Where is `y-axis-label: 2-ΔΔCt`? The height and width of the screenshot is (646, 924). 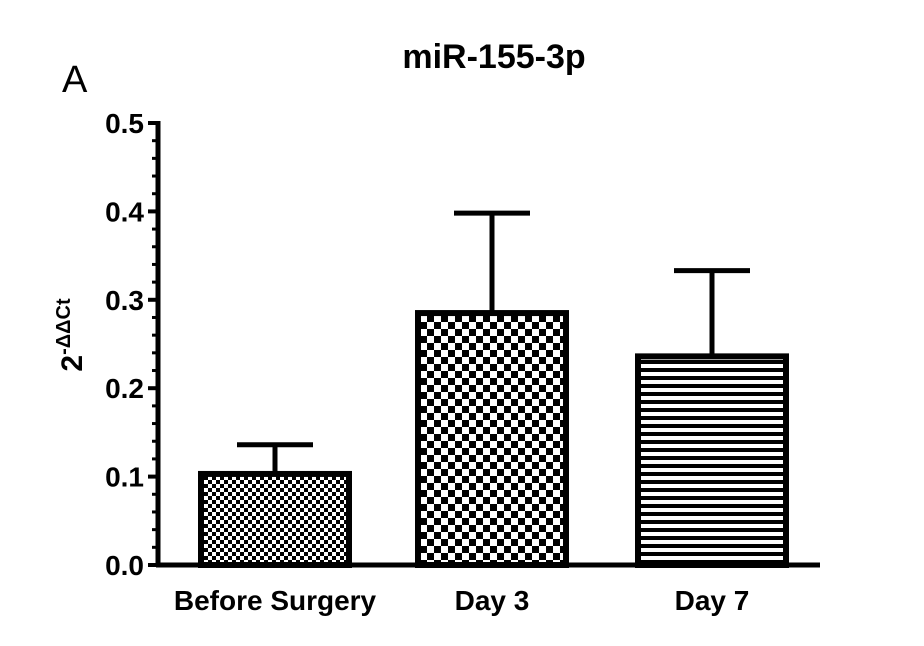 y-axis-label: 2-ΔΔCt is located at coordinates (71, 335).